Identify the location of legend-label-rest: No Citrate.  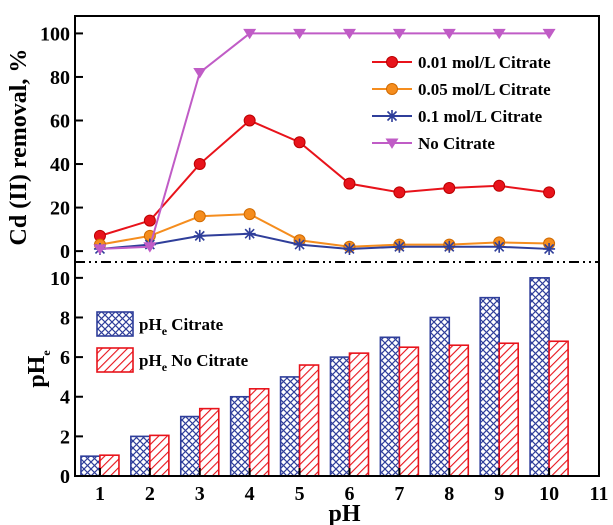
(208, 360).